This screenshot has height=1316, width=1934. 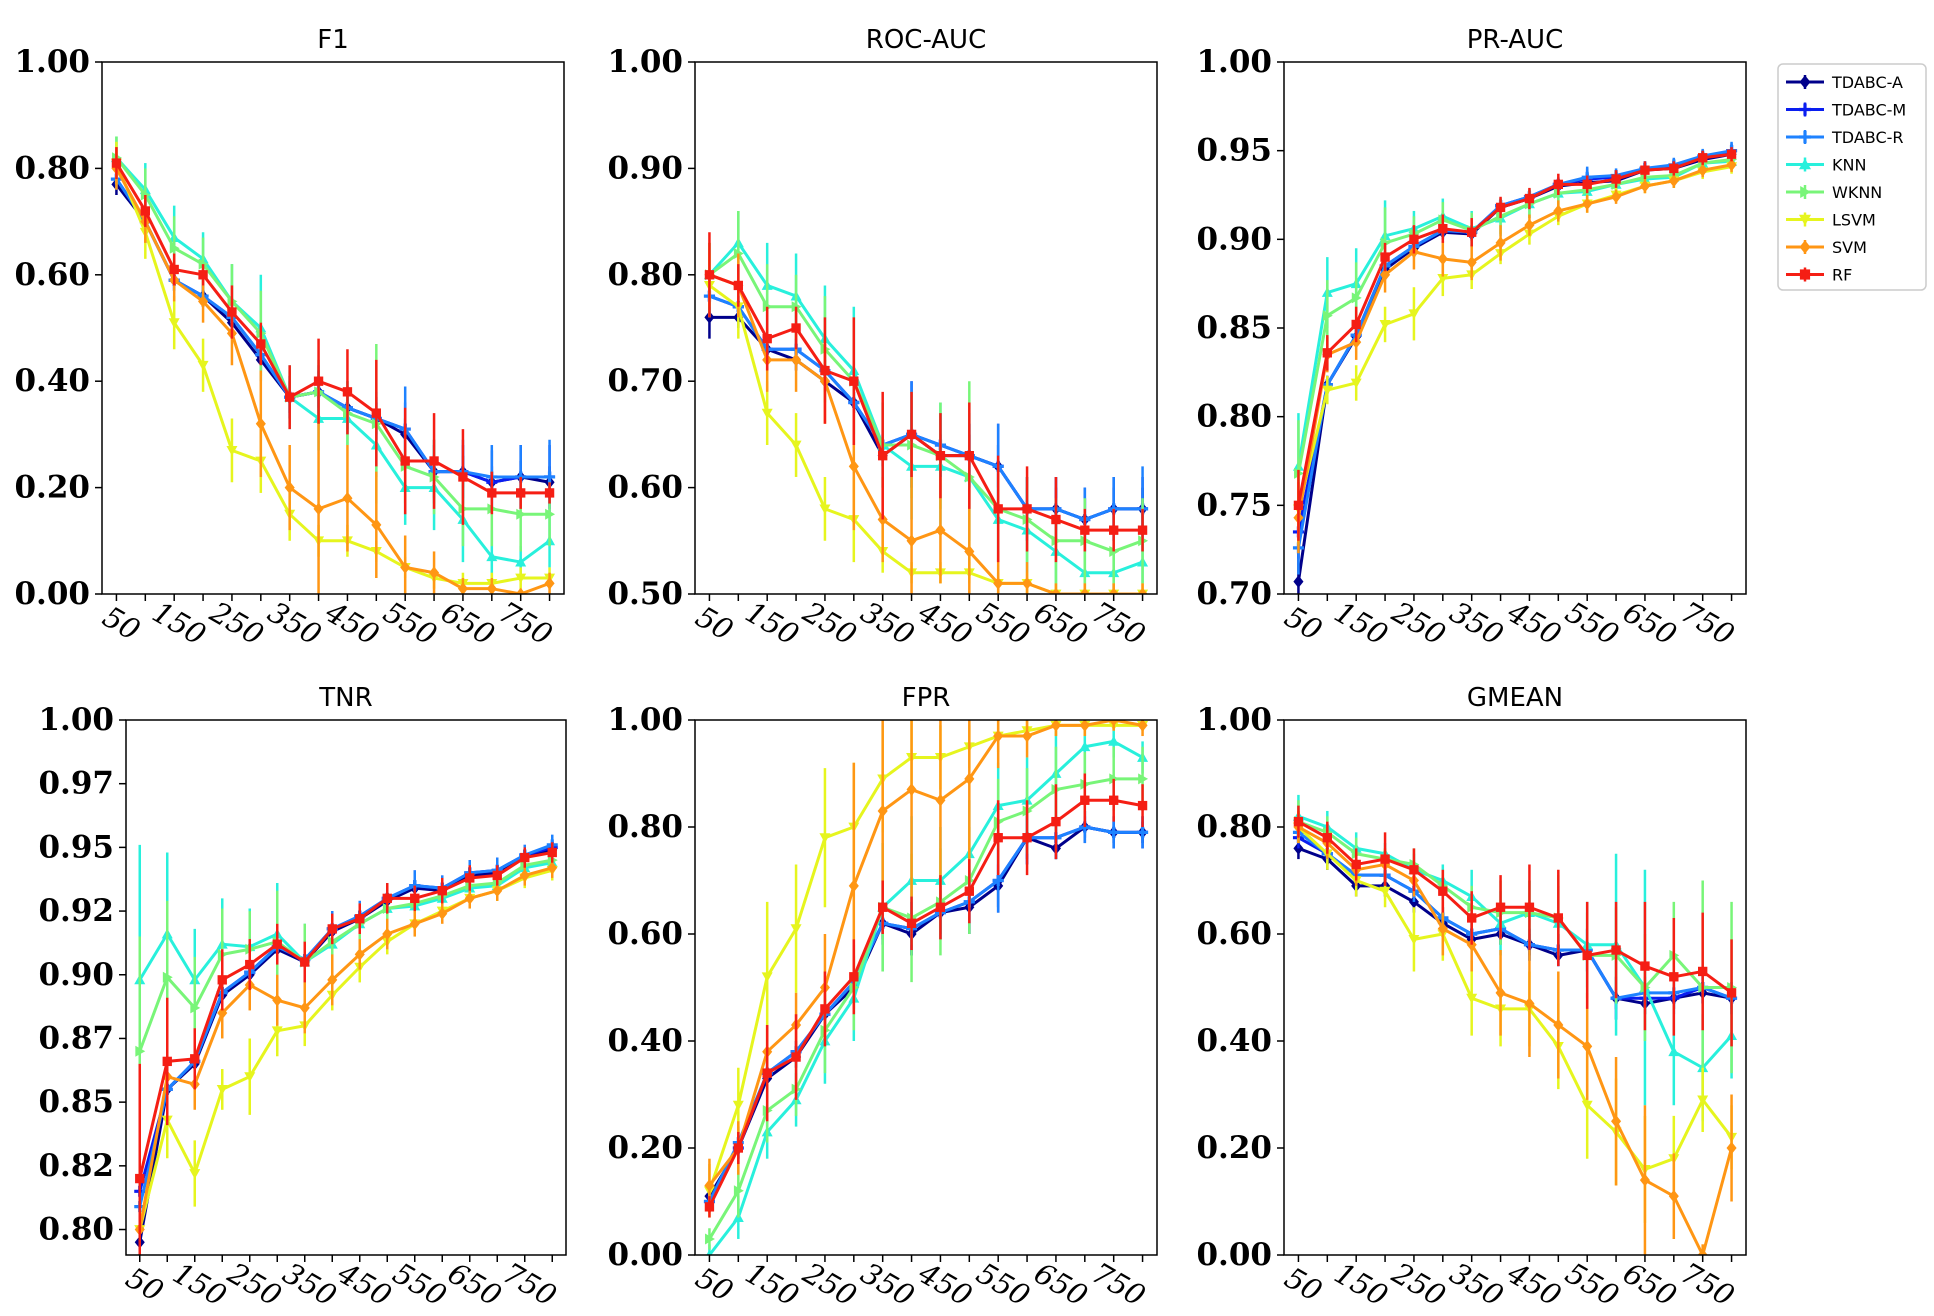 I want to click on y-tick-label: 0.00, so click(x=52, y=594).